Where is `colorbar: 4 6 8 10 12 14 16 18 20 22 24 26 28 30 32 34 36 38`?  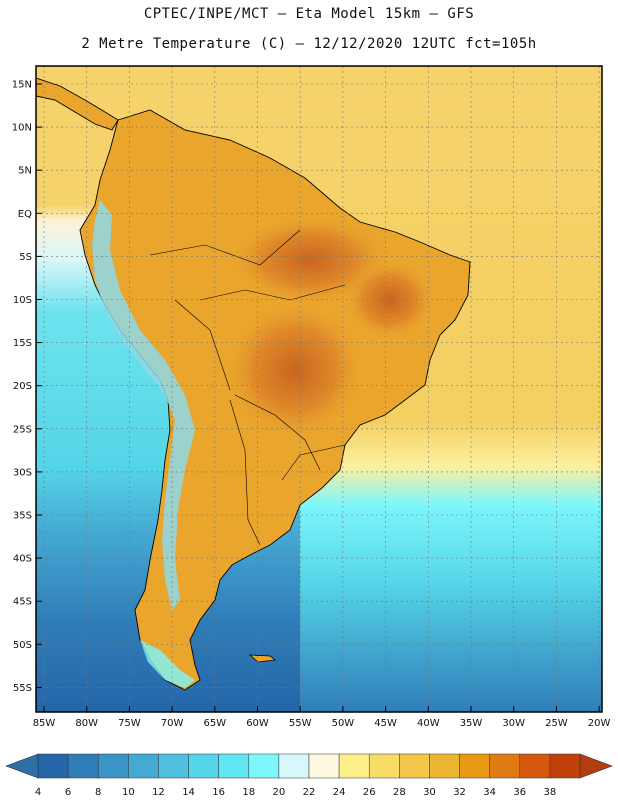 colorbar: 4 6 8 10 12 14 16 18 20 22 24 26 28 30 32 34 36 38 is located at coordinates (309, 775).